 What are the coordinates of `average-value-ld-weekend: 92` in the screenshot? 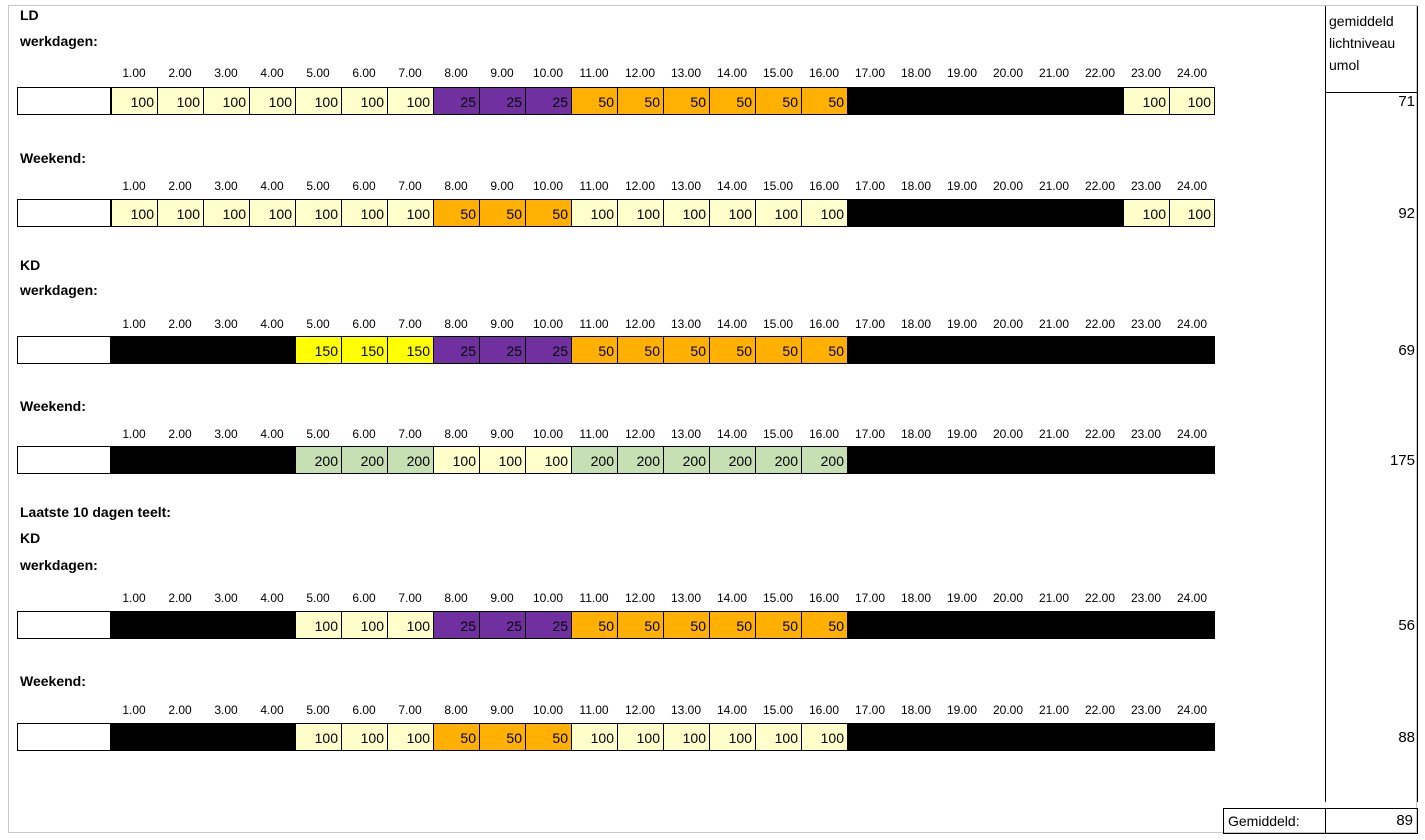 It's located at (1406, 213).